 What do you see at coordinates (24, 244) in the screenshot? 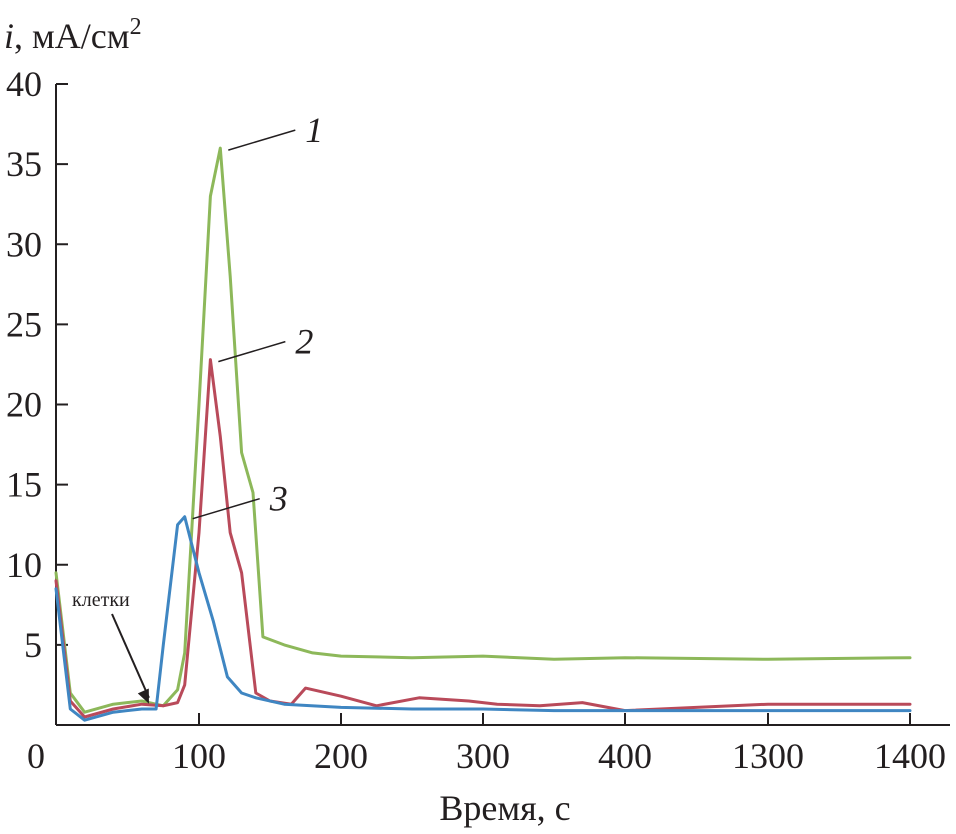
I see `y-tick-label: 30` at bounding box center [24, 244].